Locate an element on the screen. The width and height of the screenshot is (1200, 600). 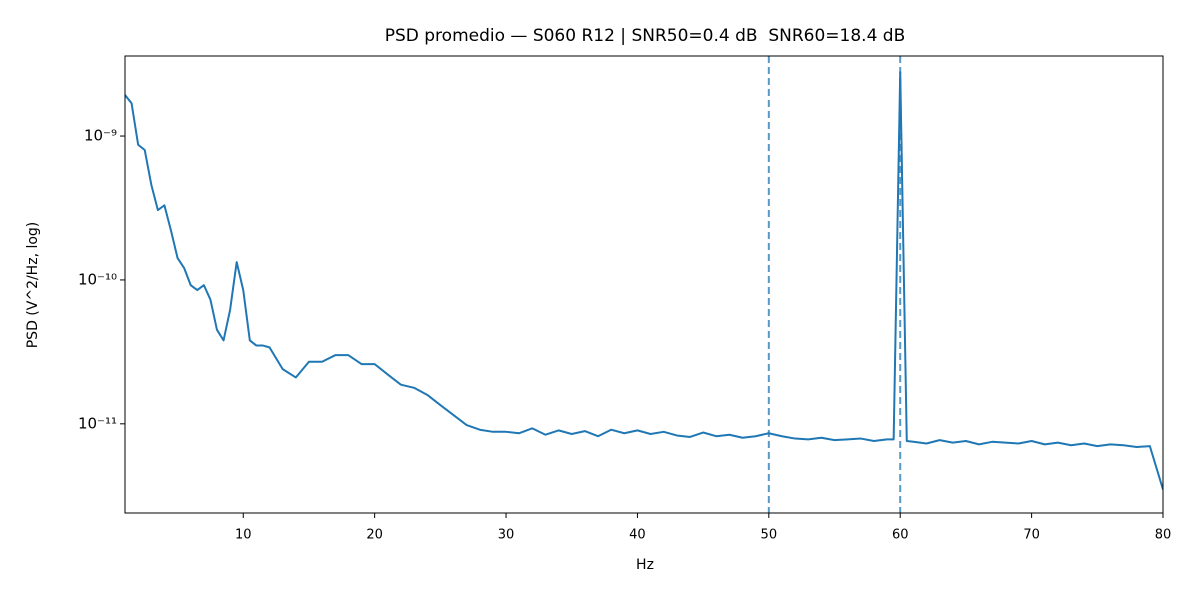
x-tick-label: 60 is located at coordinates (900, 535).